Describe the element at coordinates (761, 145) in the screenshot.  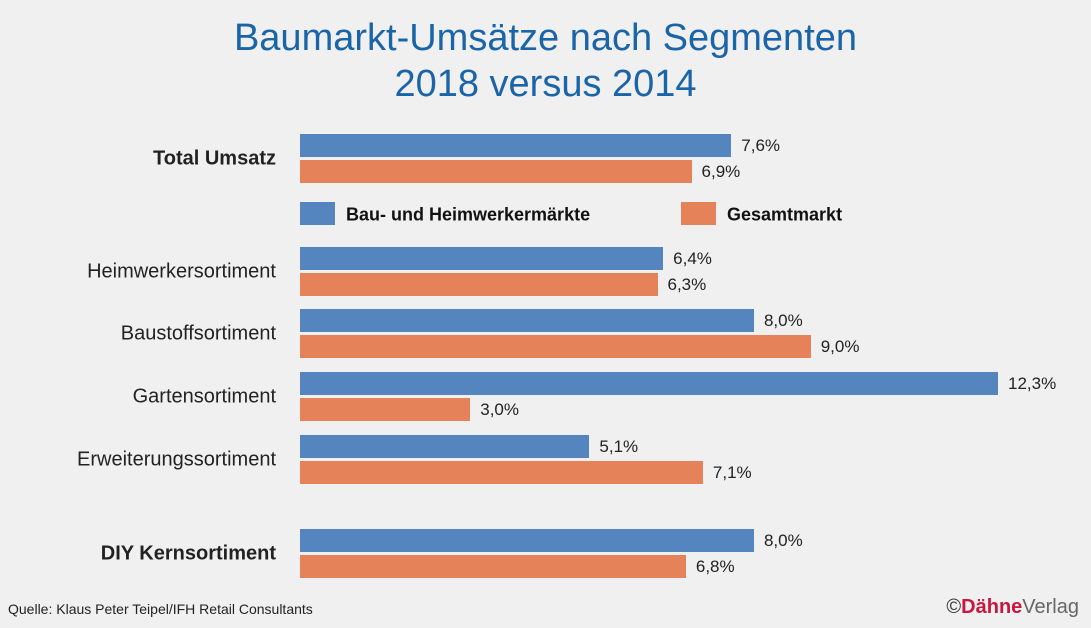
I see `data-label: 7,6%` at that location.